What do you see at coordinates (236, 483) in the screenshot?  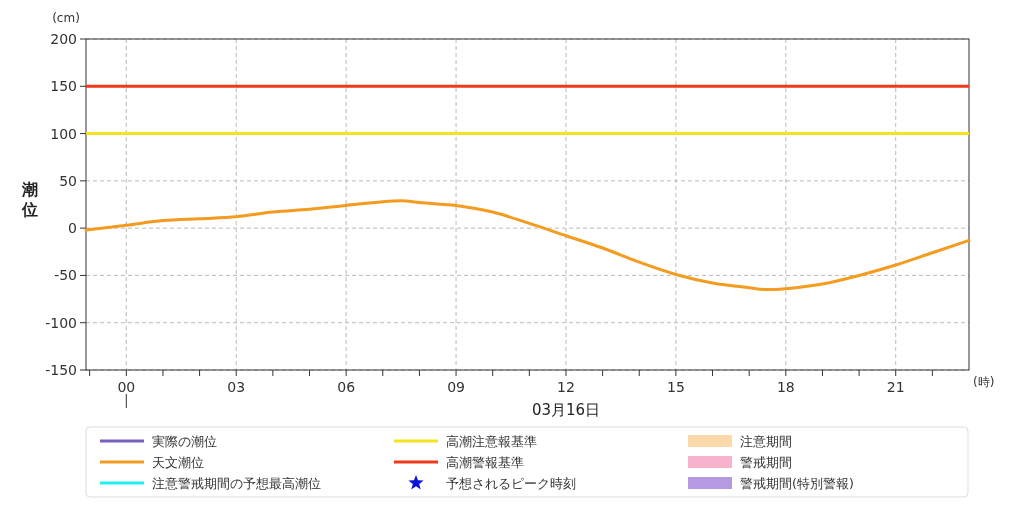 I see `legend-label: 注意警戒期間の予想最高潮位` at bounding box center [236, 483].